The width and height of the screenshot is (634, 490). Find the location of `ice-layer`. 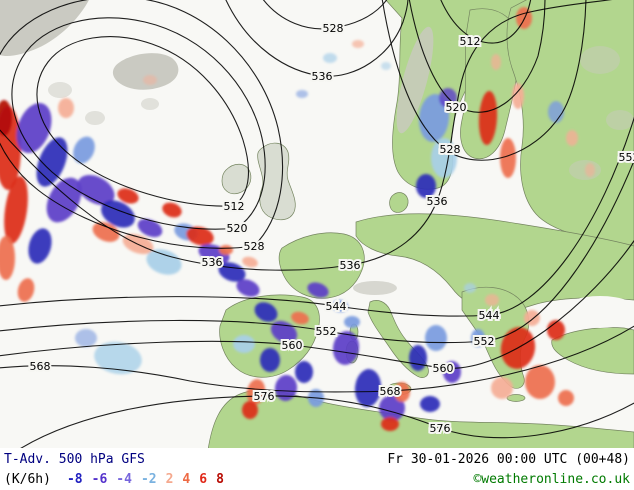

ice-layer is located at coordinates (89, 62).